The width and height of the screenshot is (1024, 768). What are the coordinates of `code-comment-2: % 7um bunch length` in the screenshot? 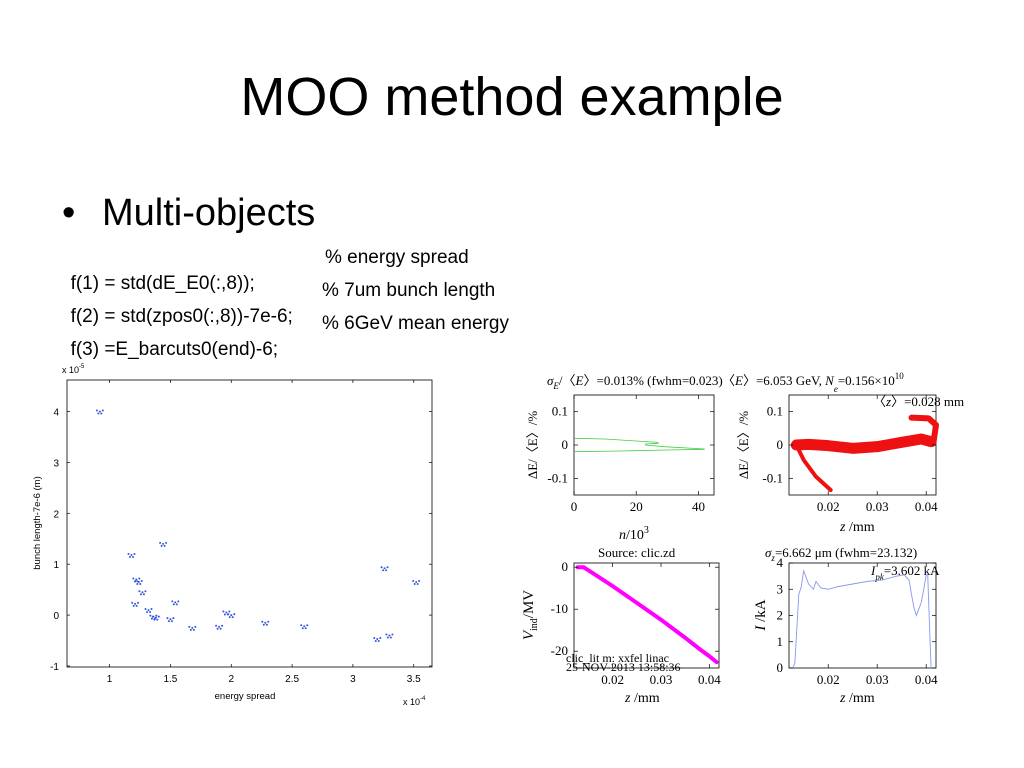 It's located at (409, 290).